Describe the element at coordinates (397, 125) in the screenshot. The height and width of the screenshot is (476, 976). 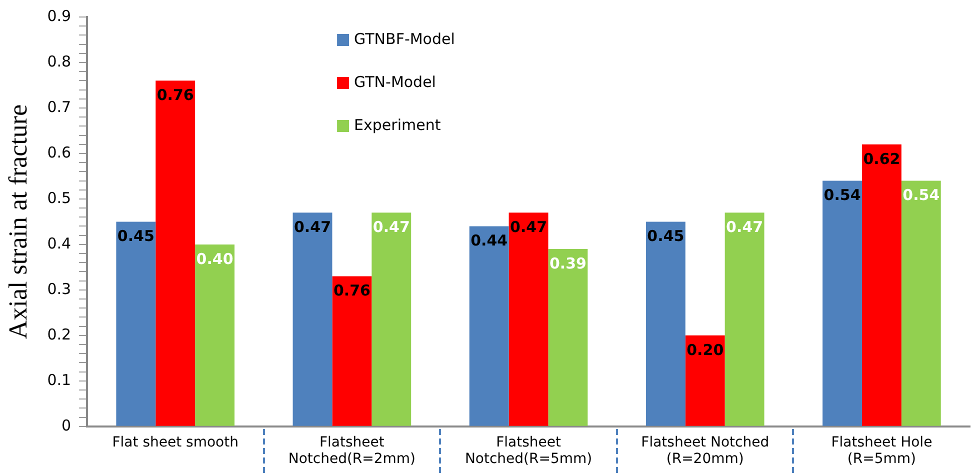
I see `legend-label: Experiment` at that location.